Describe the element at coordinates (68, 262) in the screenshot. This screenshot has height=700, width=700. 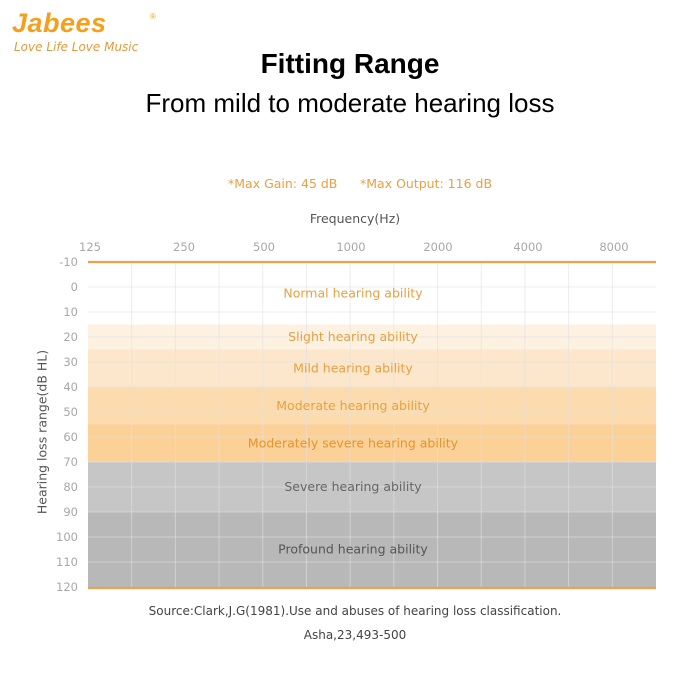
I see `y-tick-label: -10` at that location.